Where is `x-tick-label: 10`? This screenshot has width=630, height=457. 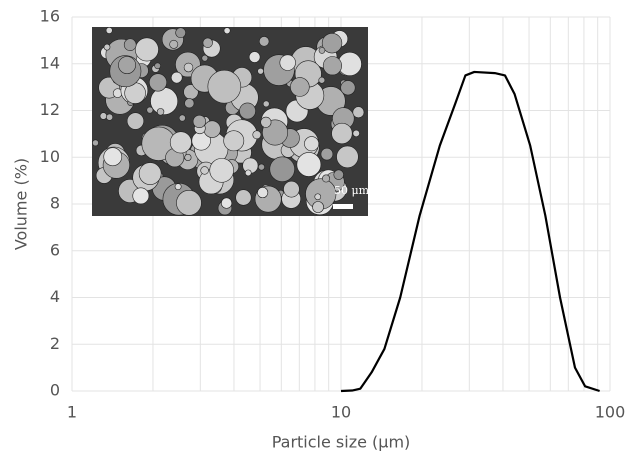 x-tick-label: 10 is located at coordinates (341, 412).